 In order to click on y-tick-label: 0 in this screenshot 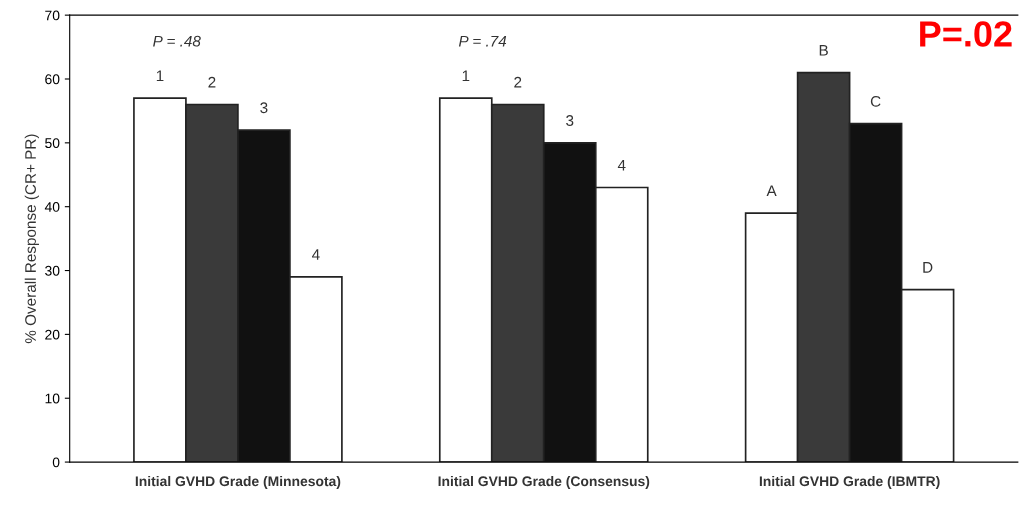, I will do `click(56, 462)`.